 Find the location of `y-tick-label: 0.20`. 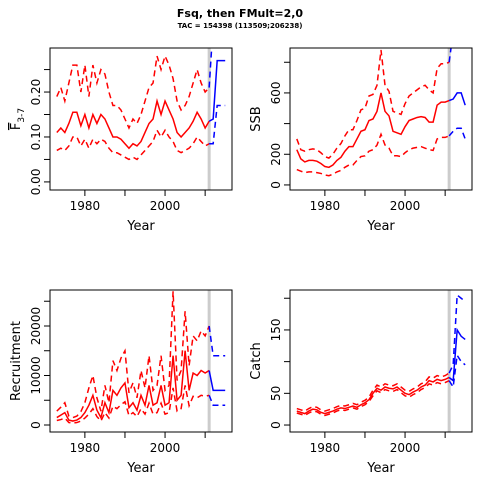

y-tick-label: 0.20 is located at coordinates (36, 92).